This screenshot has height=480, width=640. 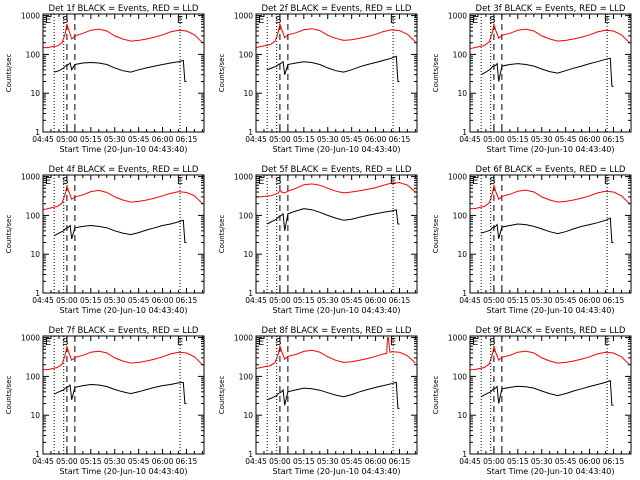 I want to click on panel-title: Det 4f BLACK = Events, RED = LLD, so click(x=124, y=170).